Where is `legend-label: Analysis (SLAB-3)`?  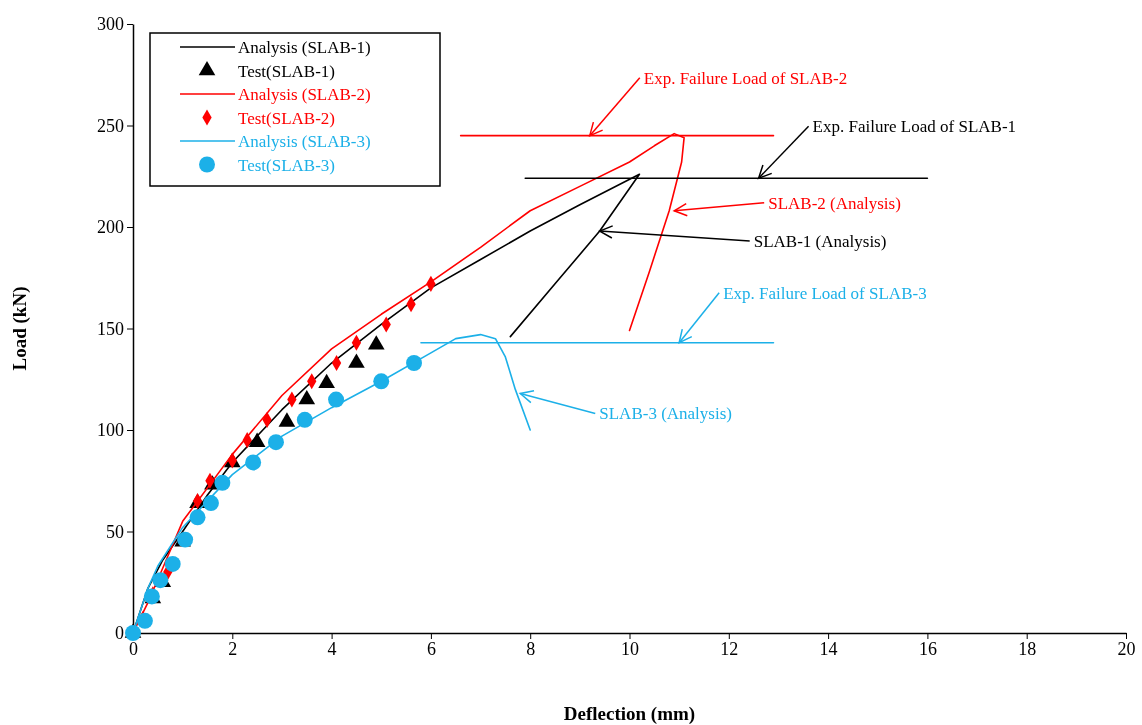 legend-label: Analysis (SLAB-3) is located at coordinates (304, 141).